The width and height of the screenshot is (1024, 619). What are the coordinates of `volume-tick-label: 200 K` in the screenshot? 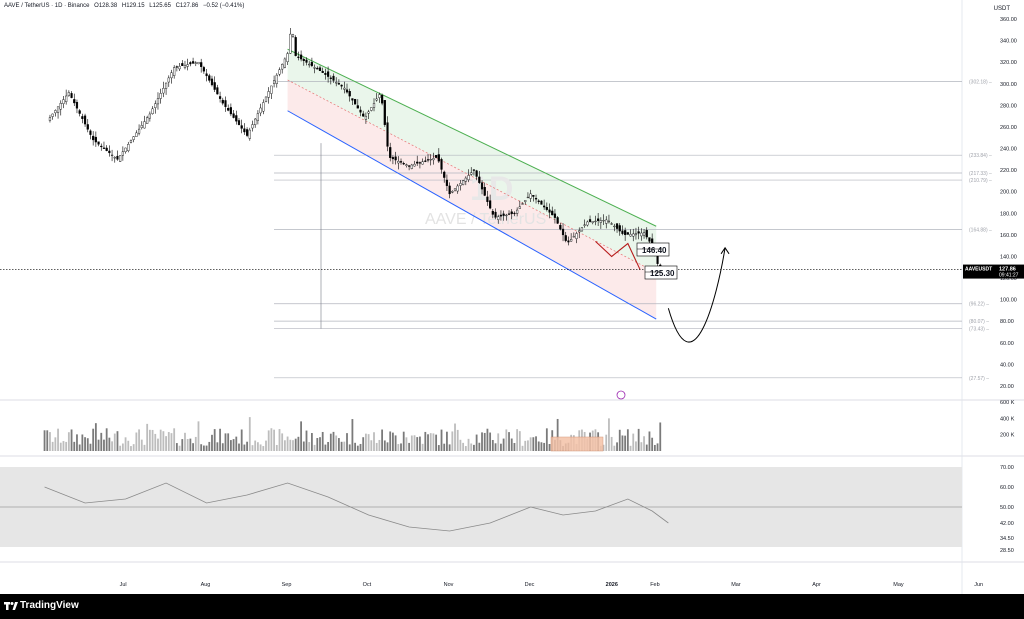 It's located at (1007, 436).